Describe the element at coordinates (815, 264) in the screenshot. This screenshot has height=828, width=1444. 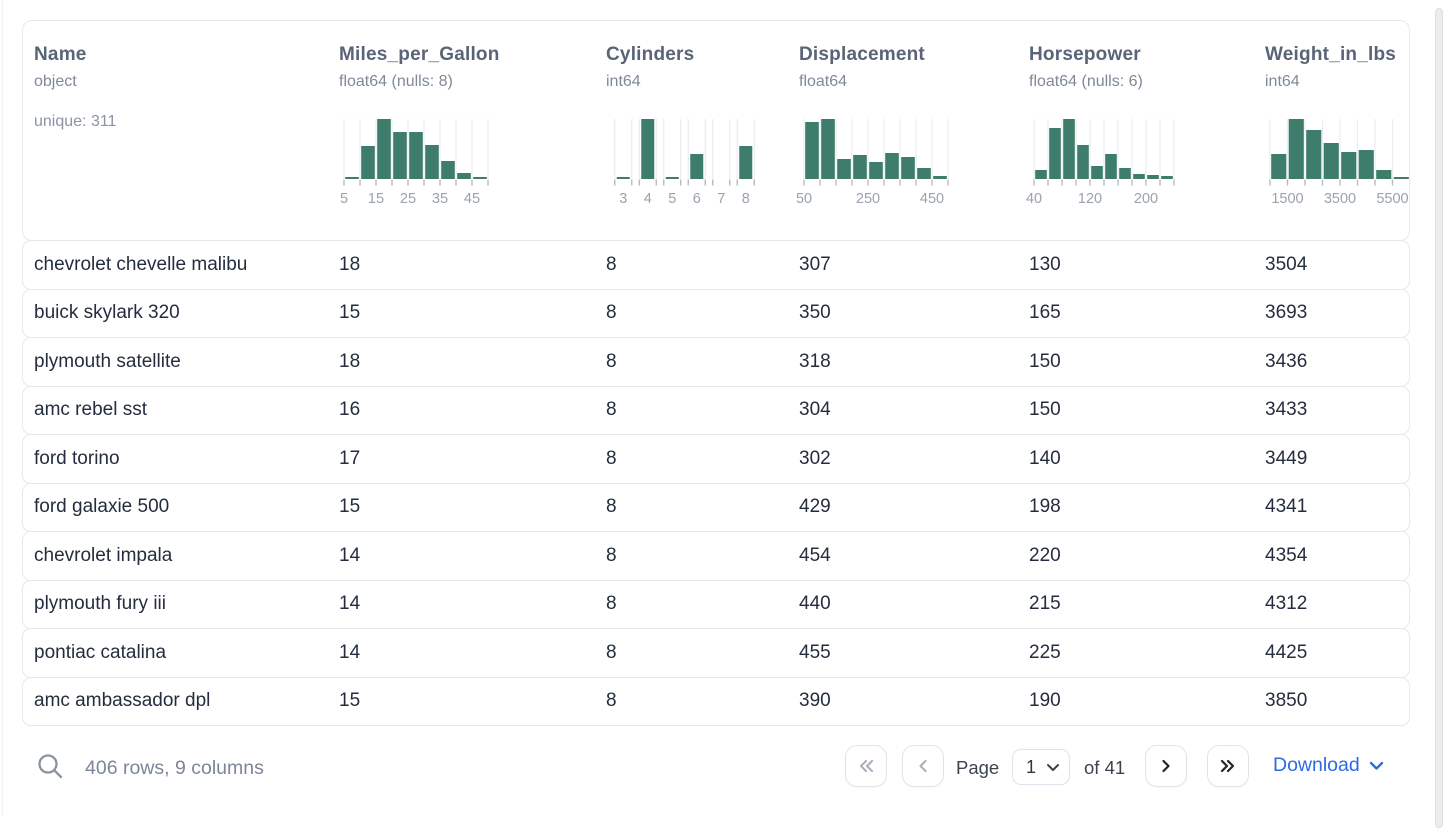
I see `cell-displacement: 307` at that location.